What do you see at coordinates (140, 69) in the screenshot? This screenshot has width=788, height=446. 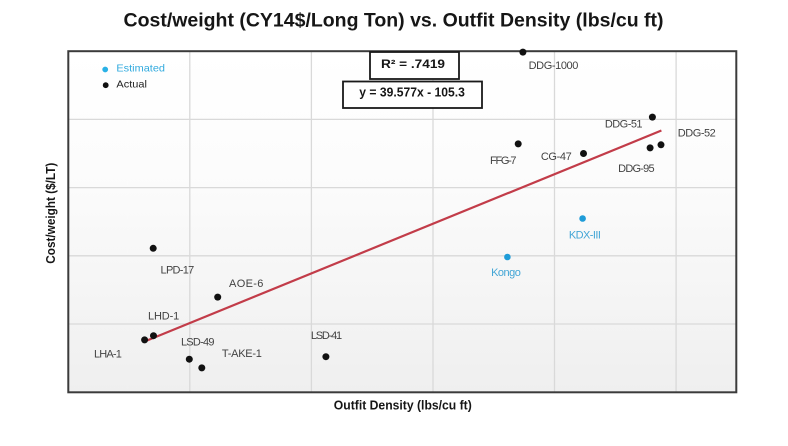 I see `svg-text: Estimated` at bounding box center [140, 69].